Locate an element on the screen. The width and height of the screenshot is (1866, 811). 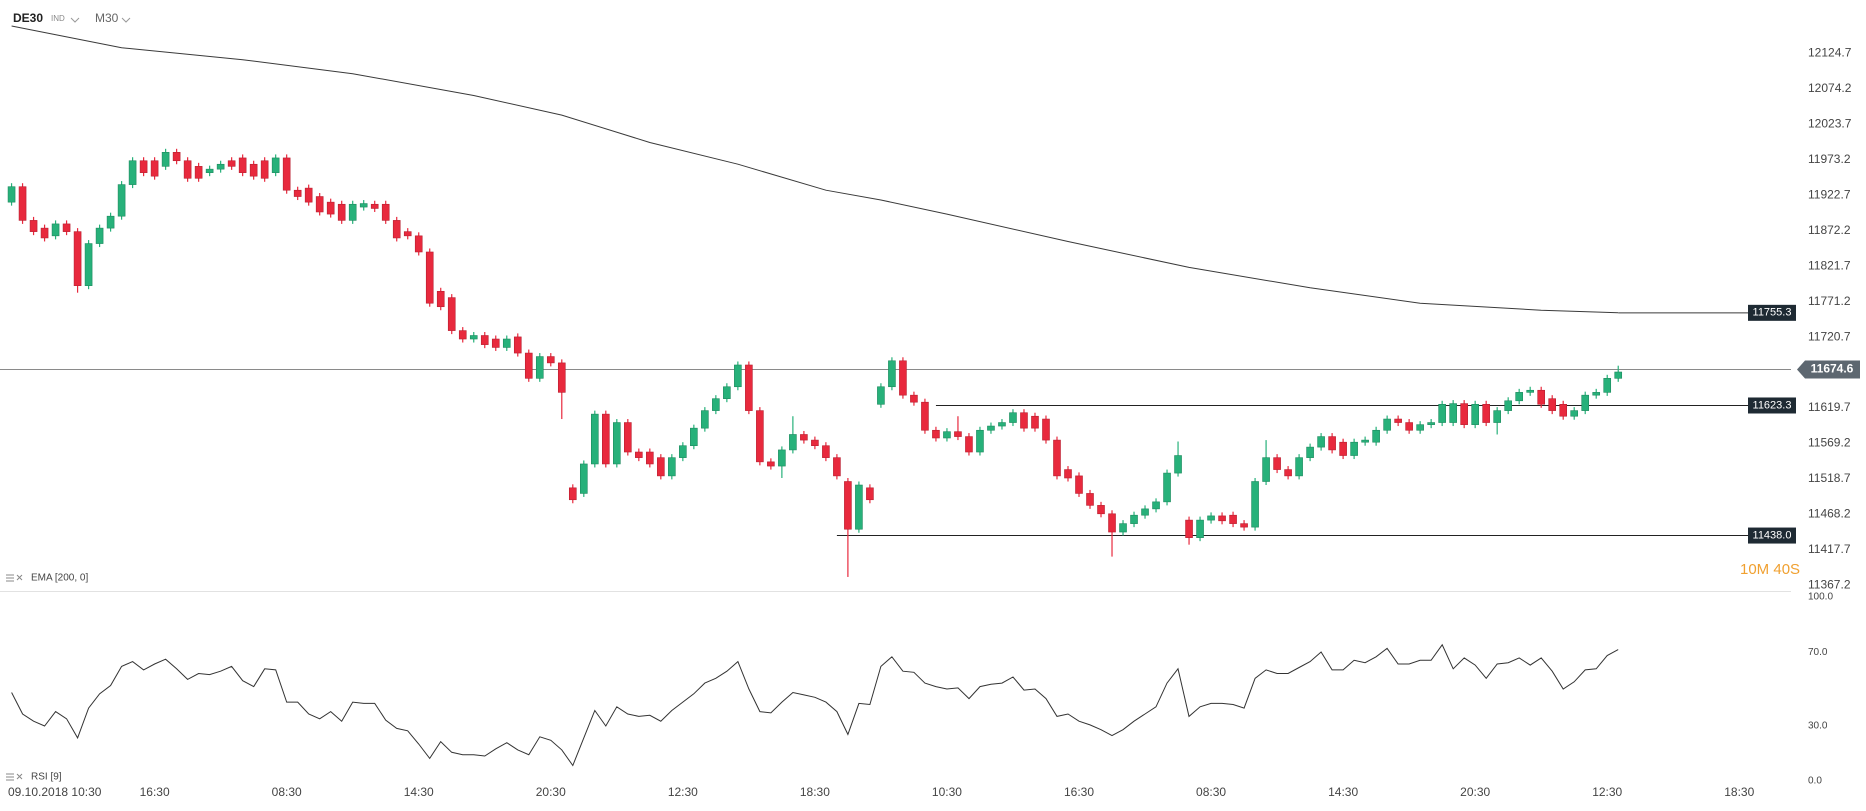
y-tick-label: 11973.2 is located at coordinates (1829, 159).